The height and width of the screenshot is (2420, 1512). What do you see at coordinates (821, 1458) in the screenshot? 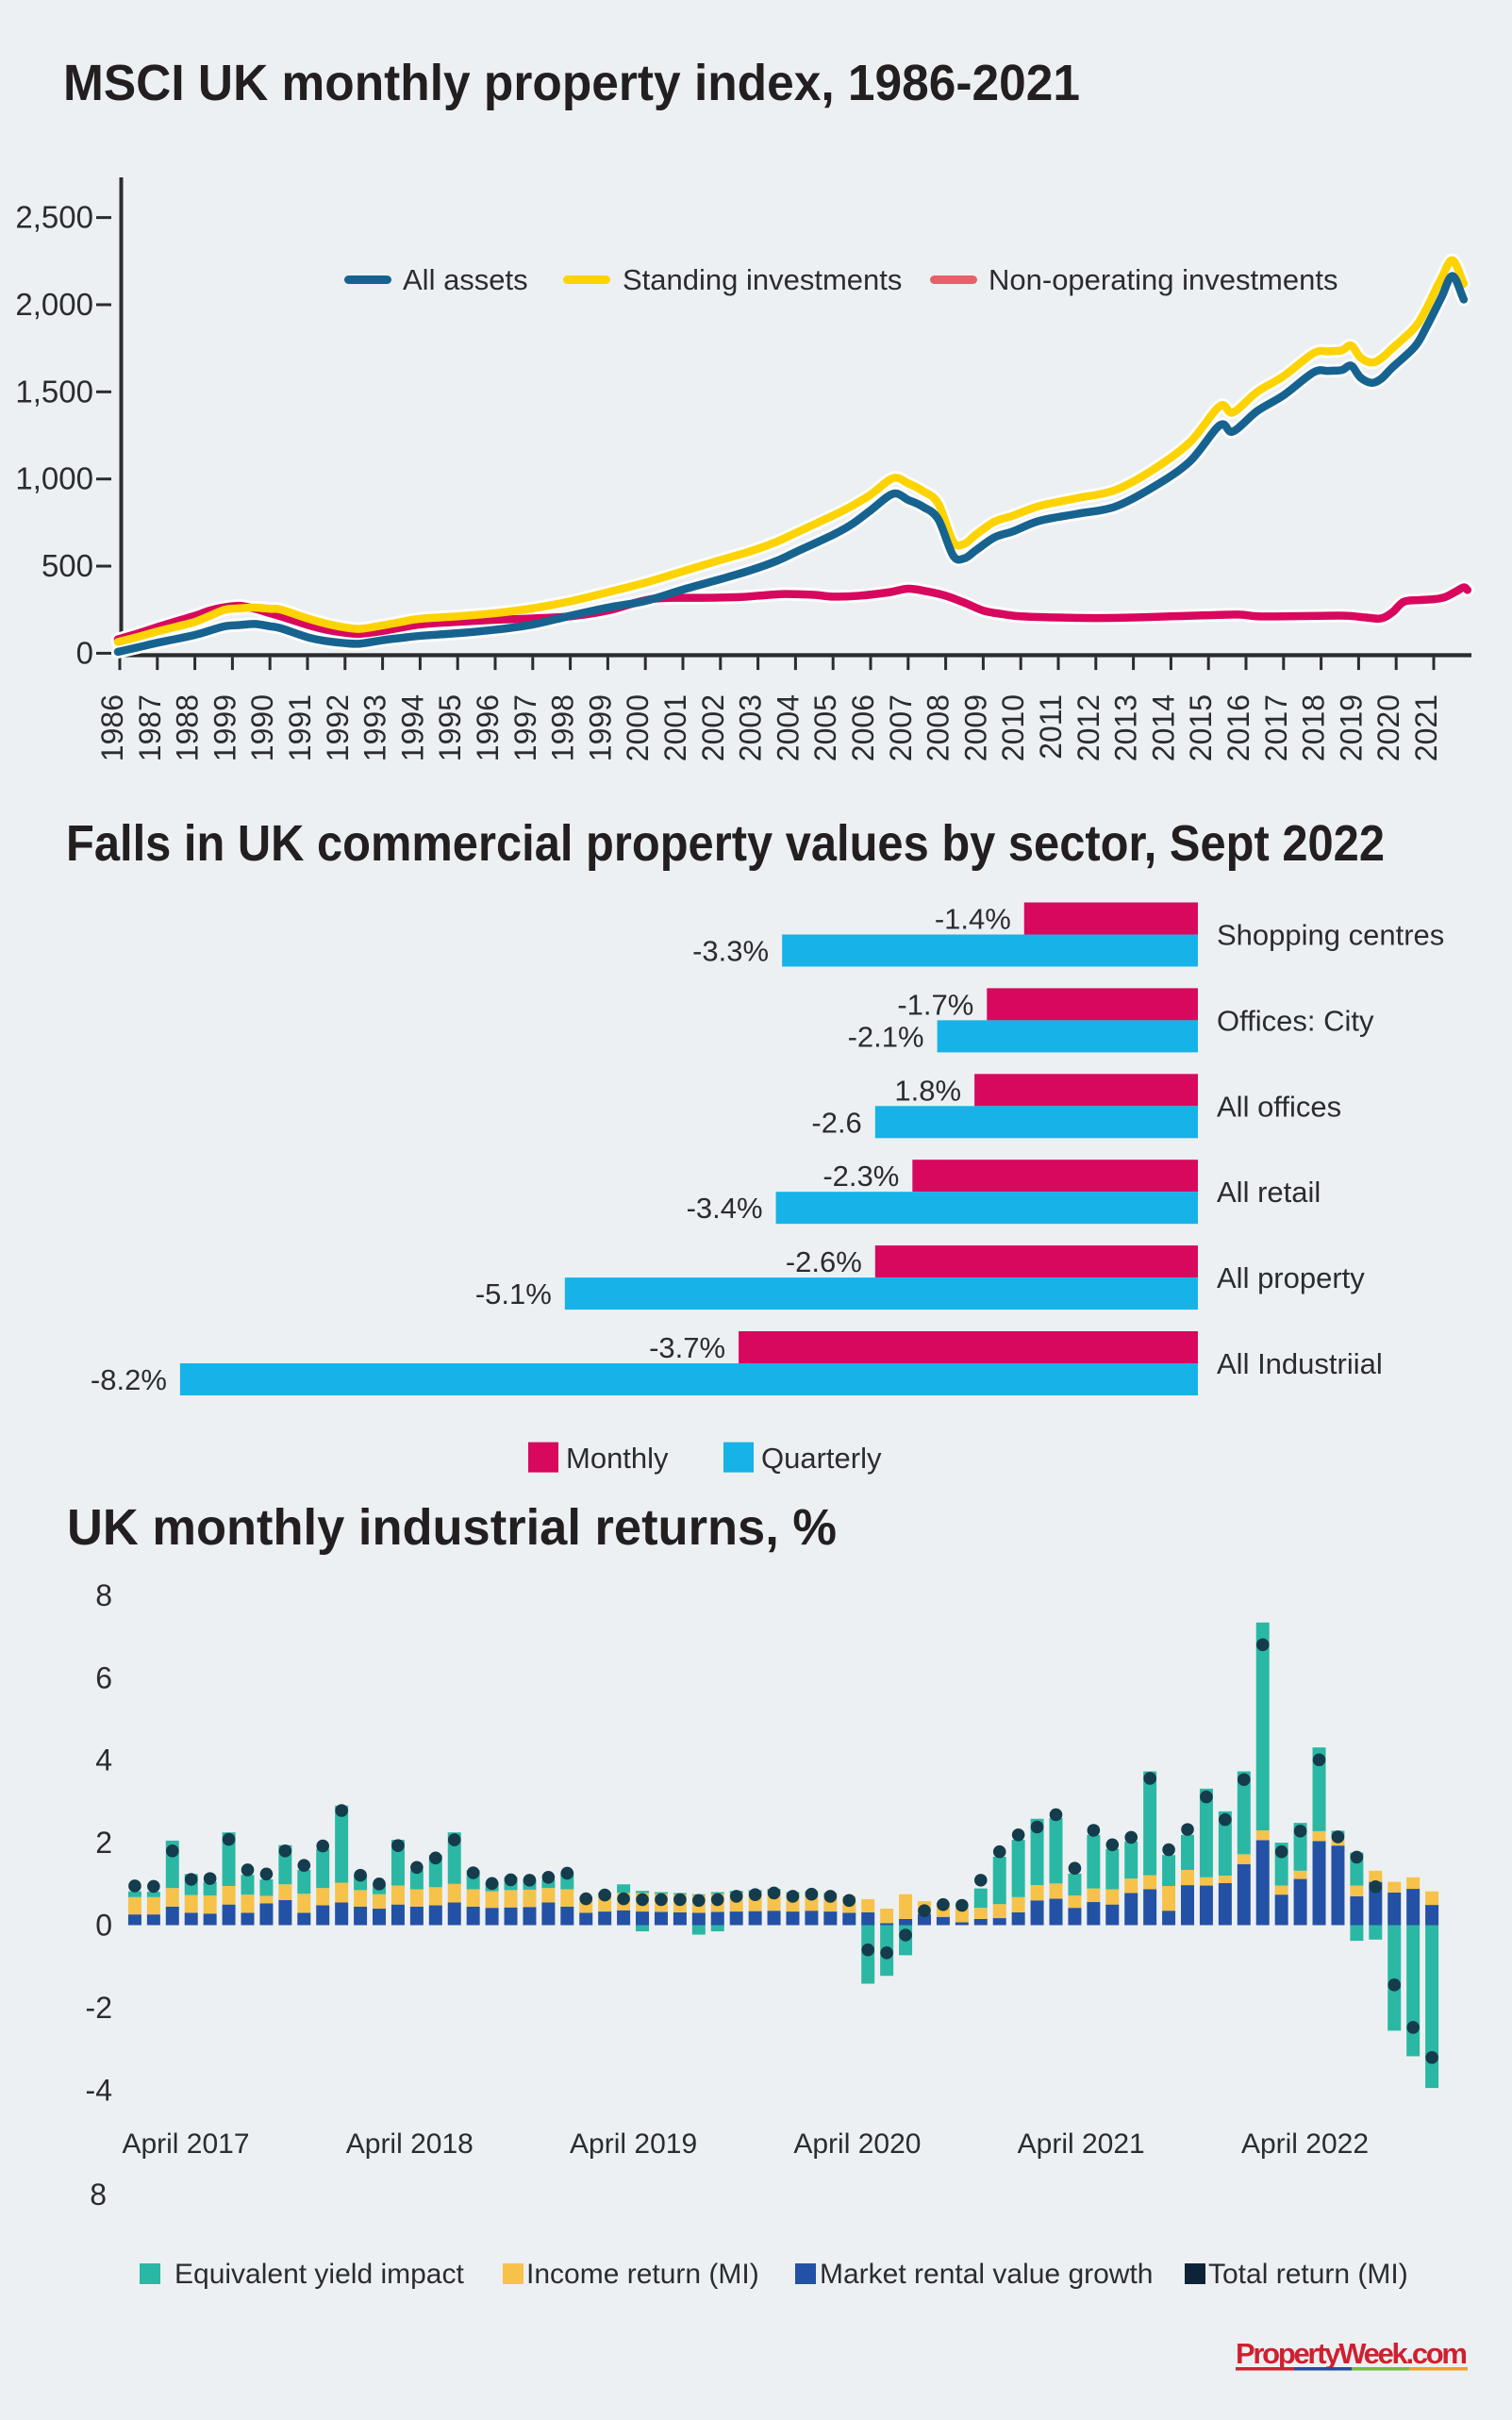
I see `svg-text: Quarterly` at bounding box center [821, 1458].